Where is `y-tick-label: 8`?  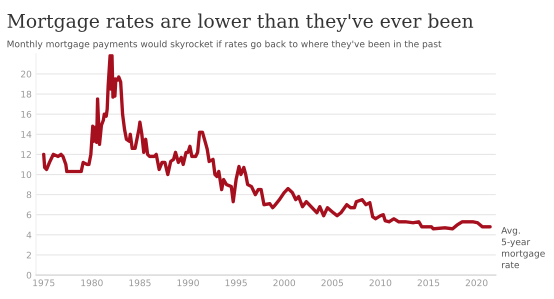
y-tick-label: 8 is located at coordinates (29, 194).